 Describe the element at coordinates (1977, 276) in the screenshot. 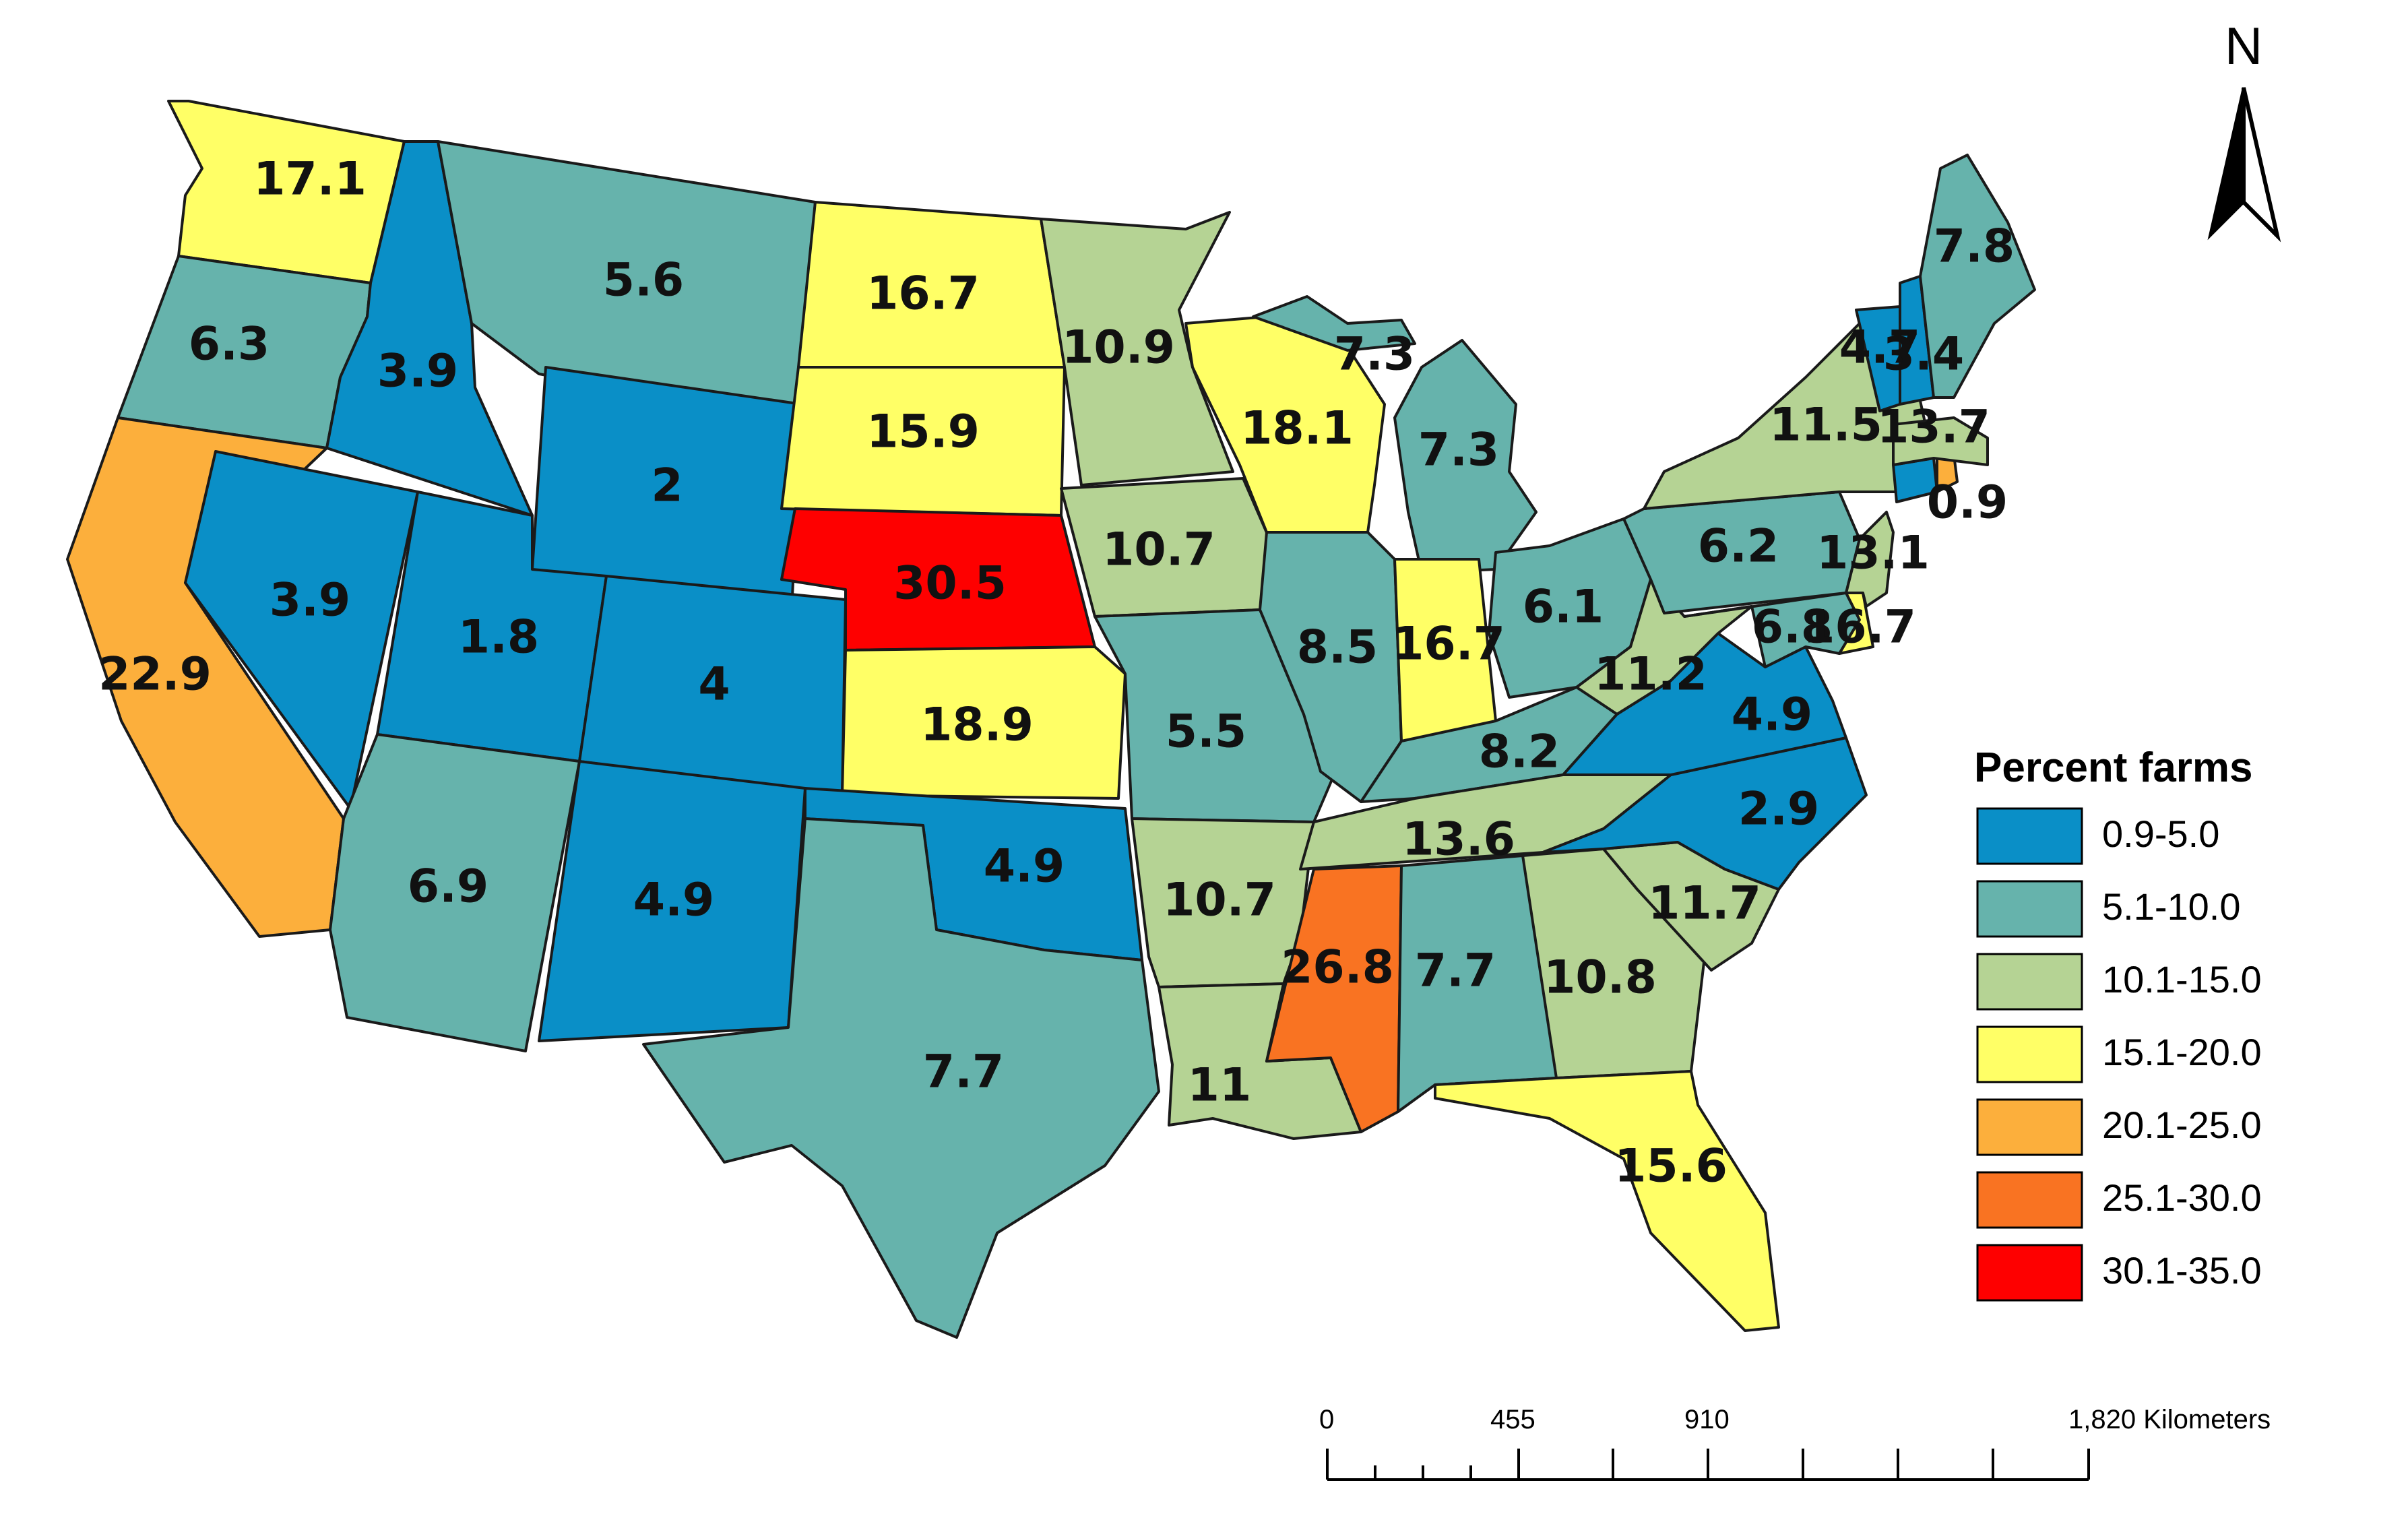

I see `state-me` at that location.